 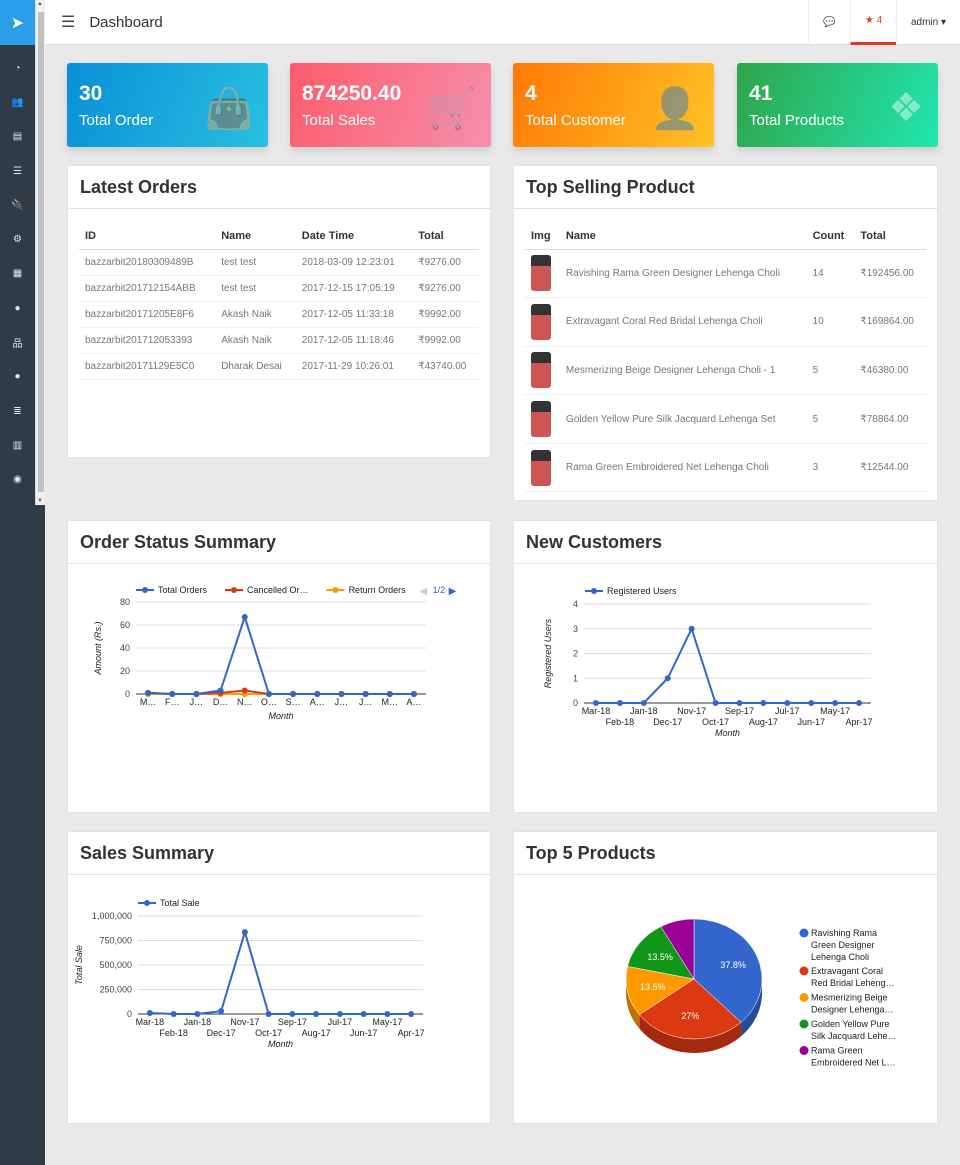 I want to click on card-value: 4, so click(x=531, y=93).